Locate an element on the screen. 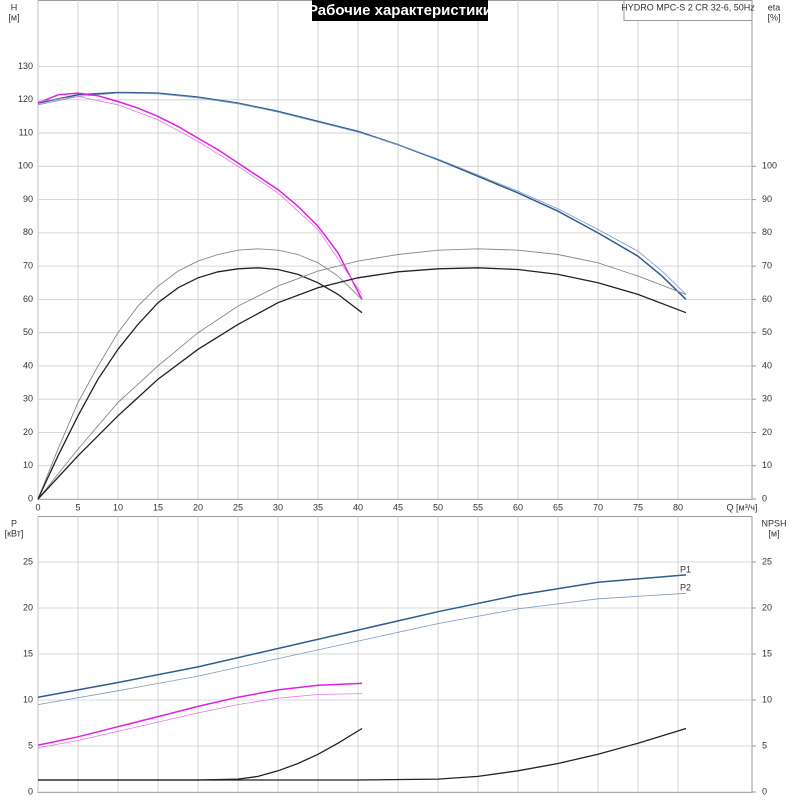  y-tick-label: 40 is located at coordinates (28, 365).